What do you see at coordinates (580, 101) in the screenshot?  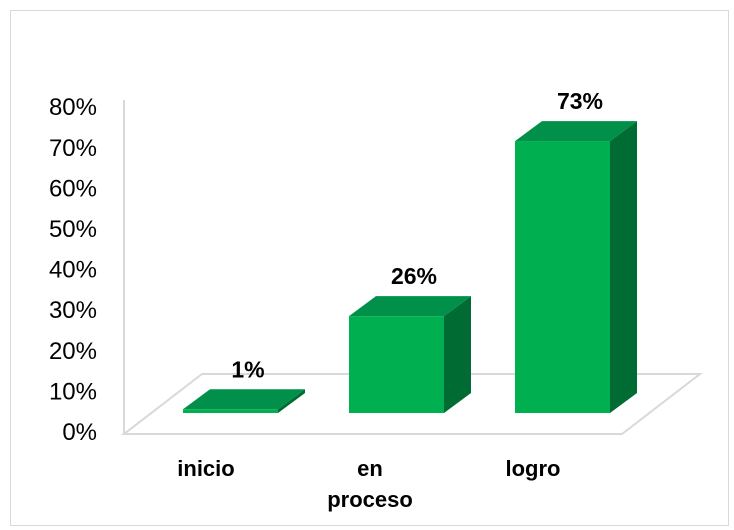 I see `data-label: 73%` at bounding box center [580, 101].